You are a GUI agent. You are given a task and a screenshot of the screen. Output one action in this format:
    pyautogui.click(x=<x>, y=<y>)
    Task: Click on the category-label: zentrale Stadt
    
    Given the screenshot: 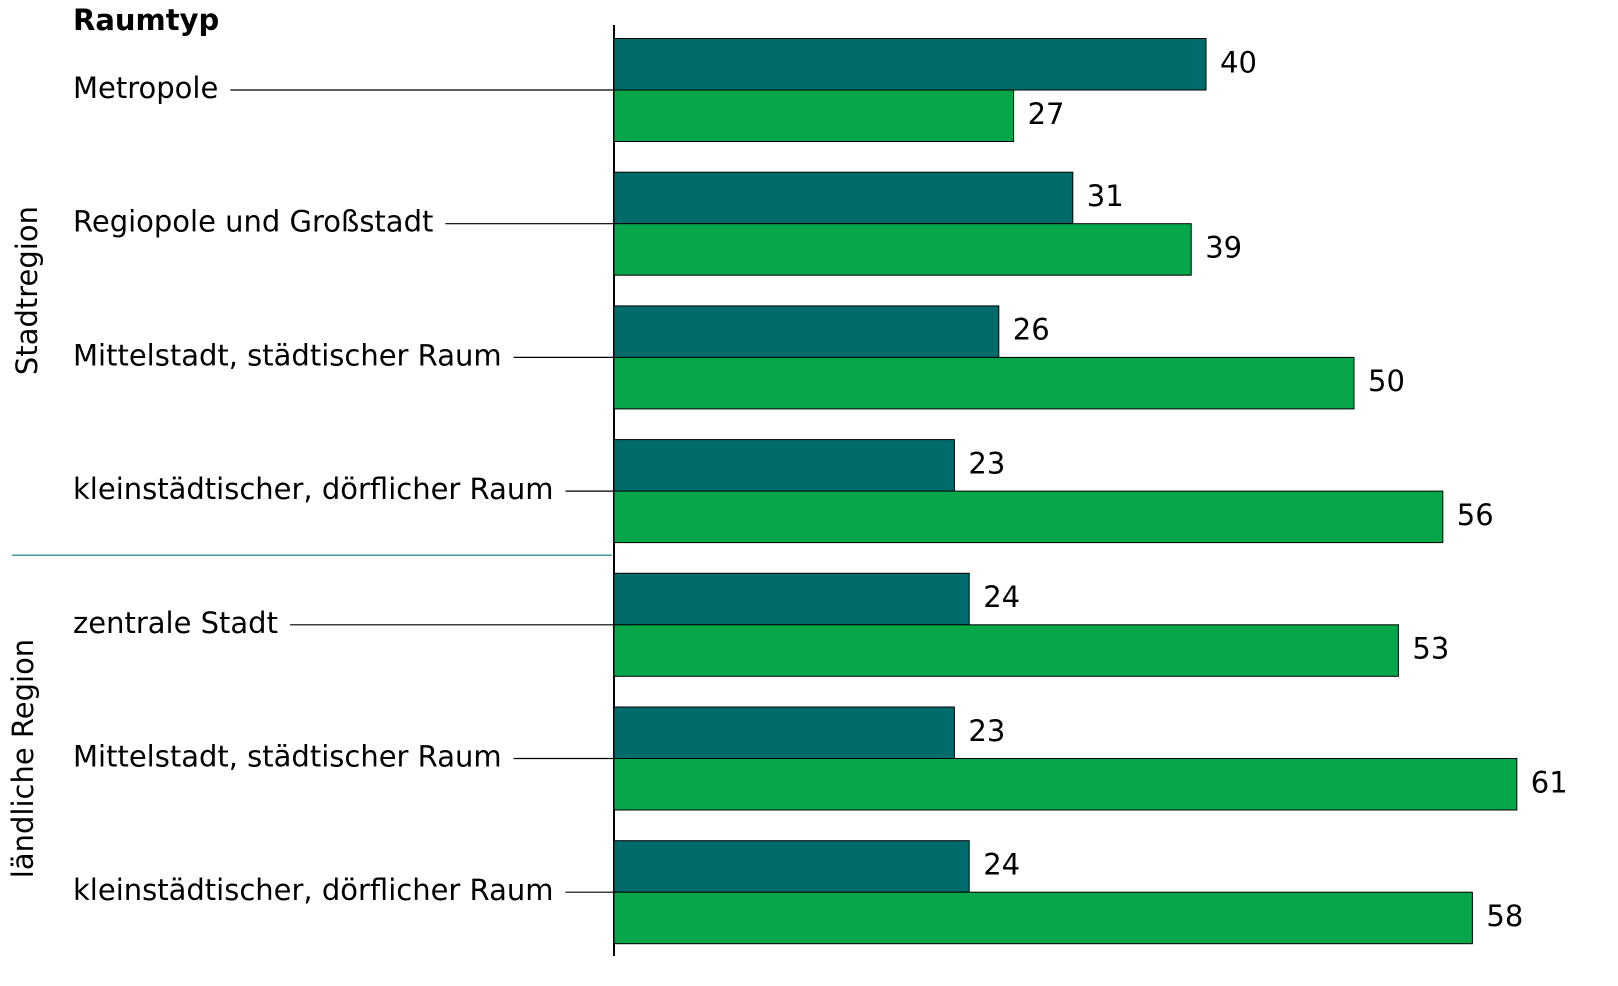 What is the action you would take?
    pyautogui.click(x=175, y=623)
    